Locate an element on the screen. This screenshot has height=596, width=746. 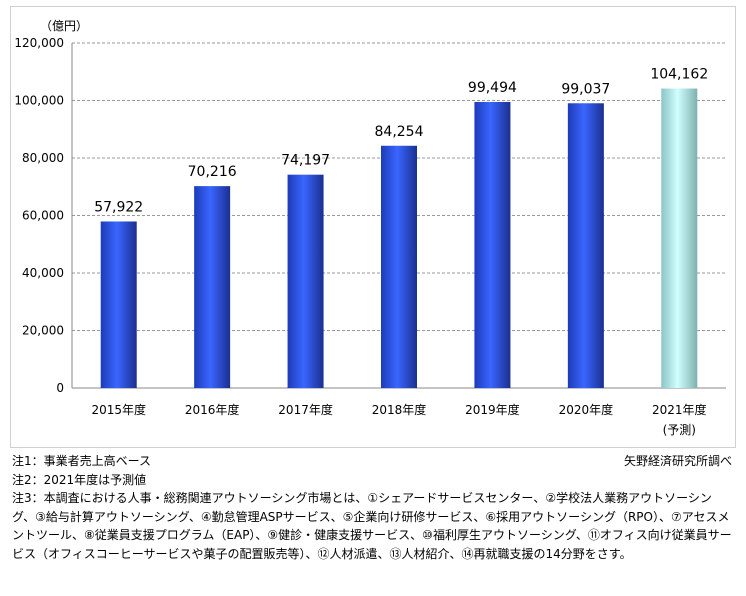
x-tick-label: 2018年度 is located at coordinates (399, 409).